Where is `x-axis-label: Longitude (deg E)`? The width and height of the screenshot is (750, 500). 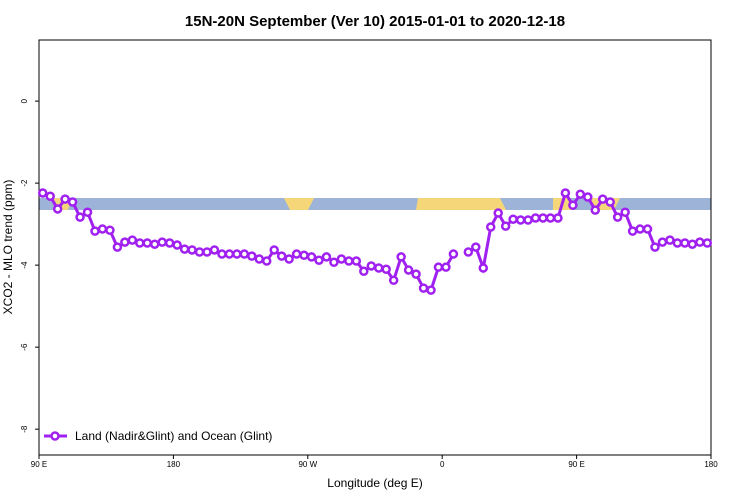 x-axis-label: Longitude (deg E) is located at coordinates (374, 483).